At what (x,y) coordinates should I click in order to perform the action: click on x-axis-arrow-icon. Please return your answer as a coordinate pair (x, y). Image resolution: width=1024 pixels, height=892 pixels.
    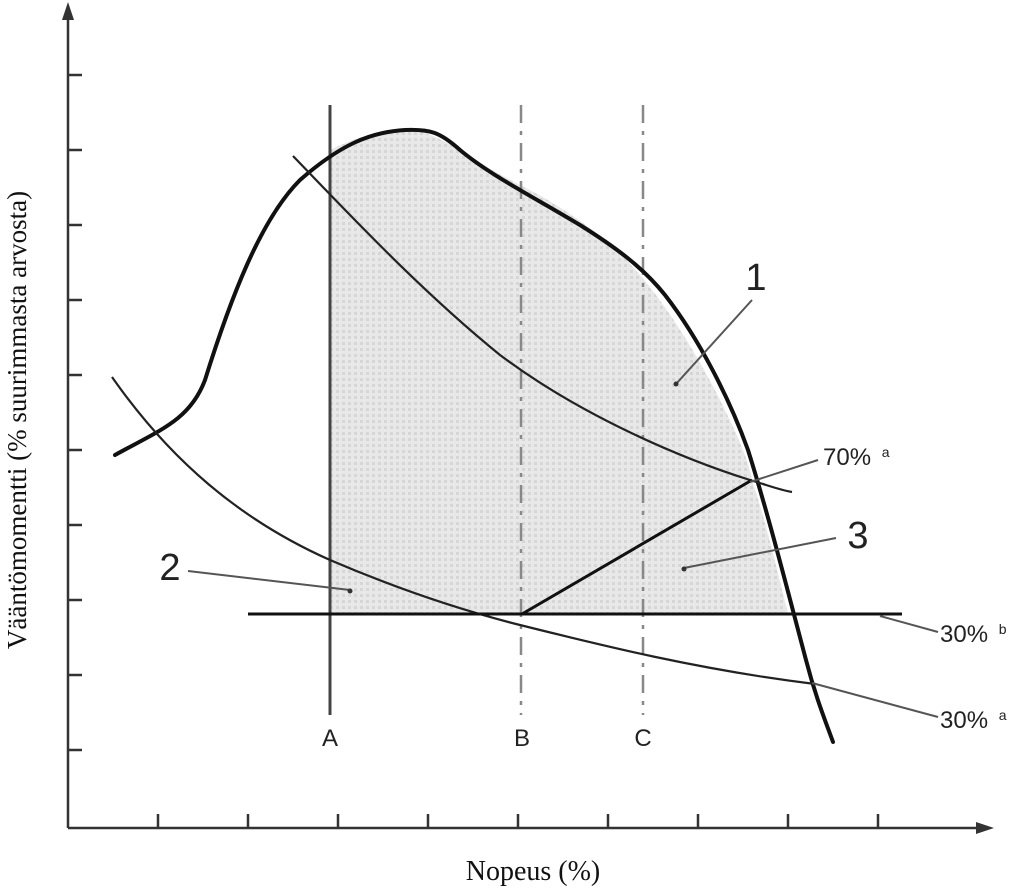
    Looking at the image, I should click on (985, 828).